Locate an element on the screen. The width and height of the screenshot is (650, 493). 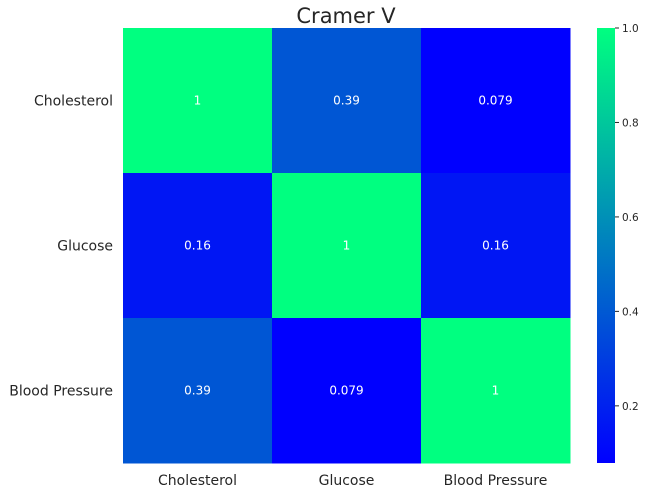
row-label: Glucose is located at coordinates (85, 247).